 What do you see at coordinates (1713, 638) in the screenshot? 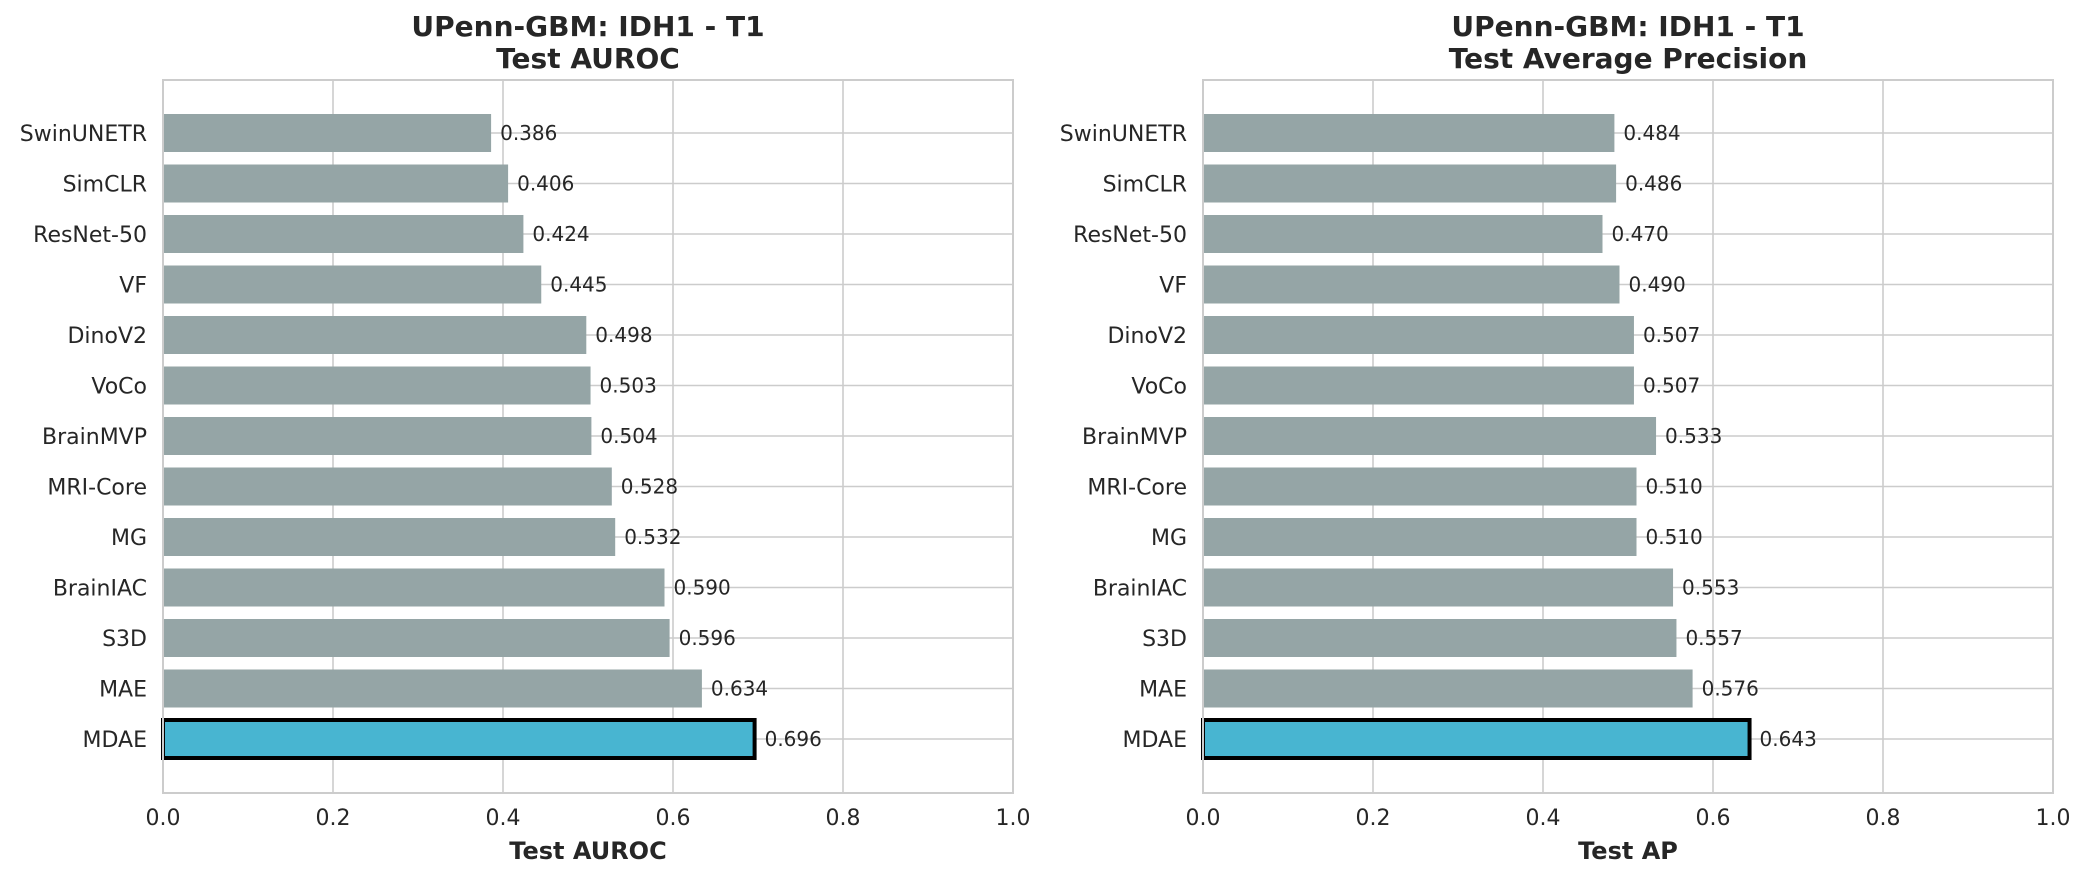
I see `value-label: 0.557` at bounding box center [1713, 638].